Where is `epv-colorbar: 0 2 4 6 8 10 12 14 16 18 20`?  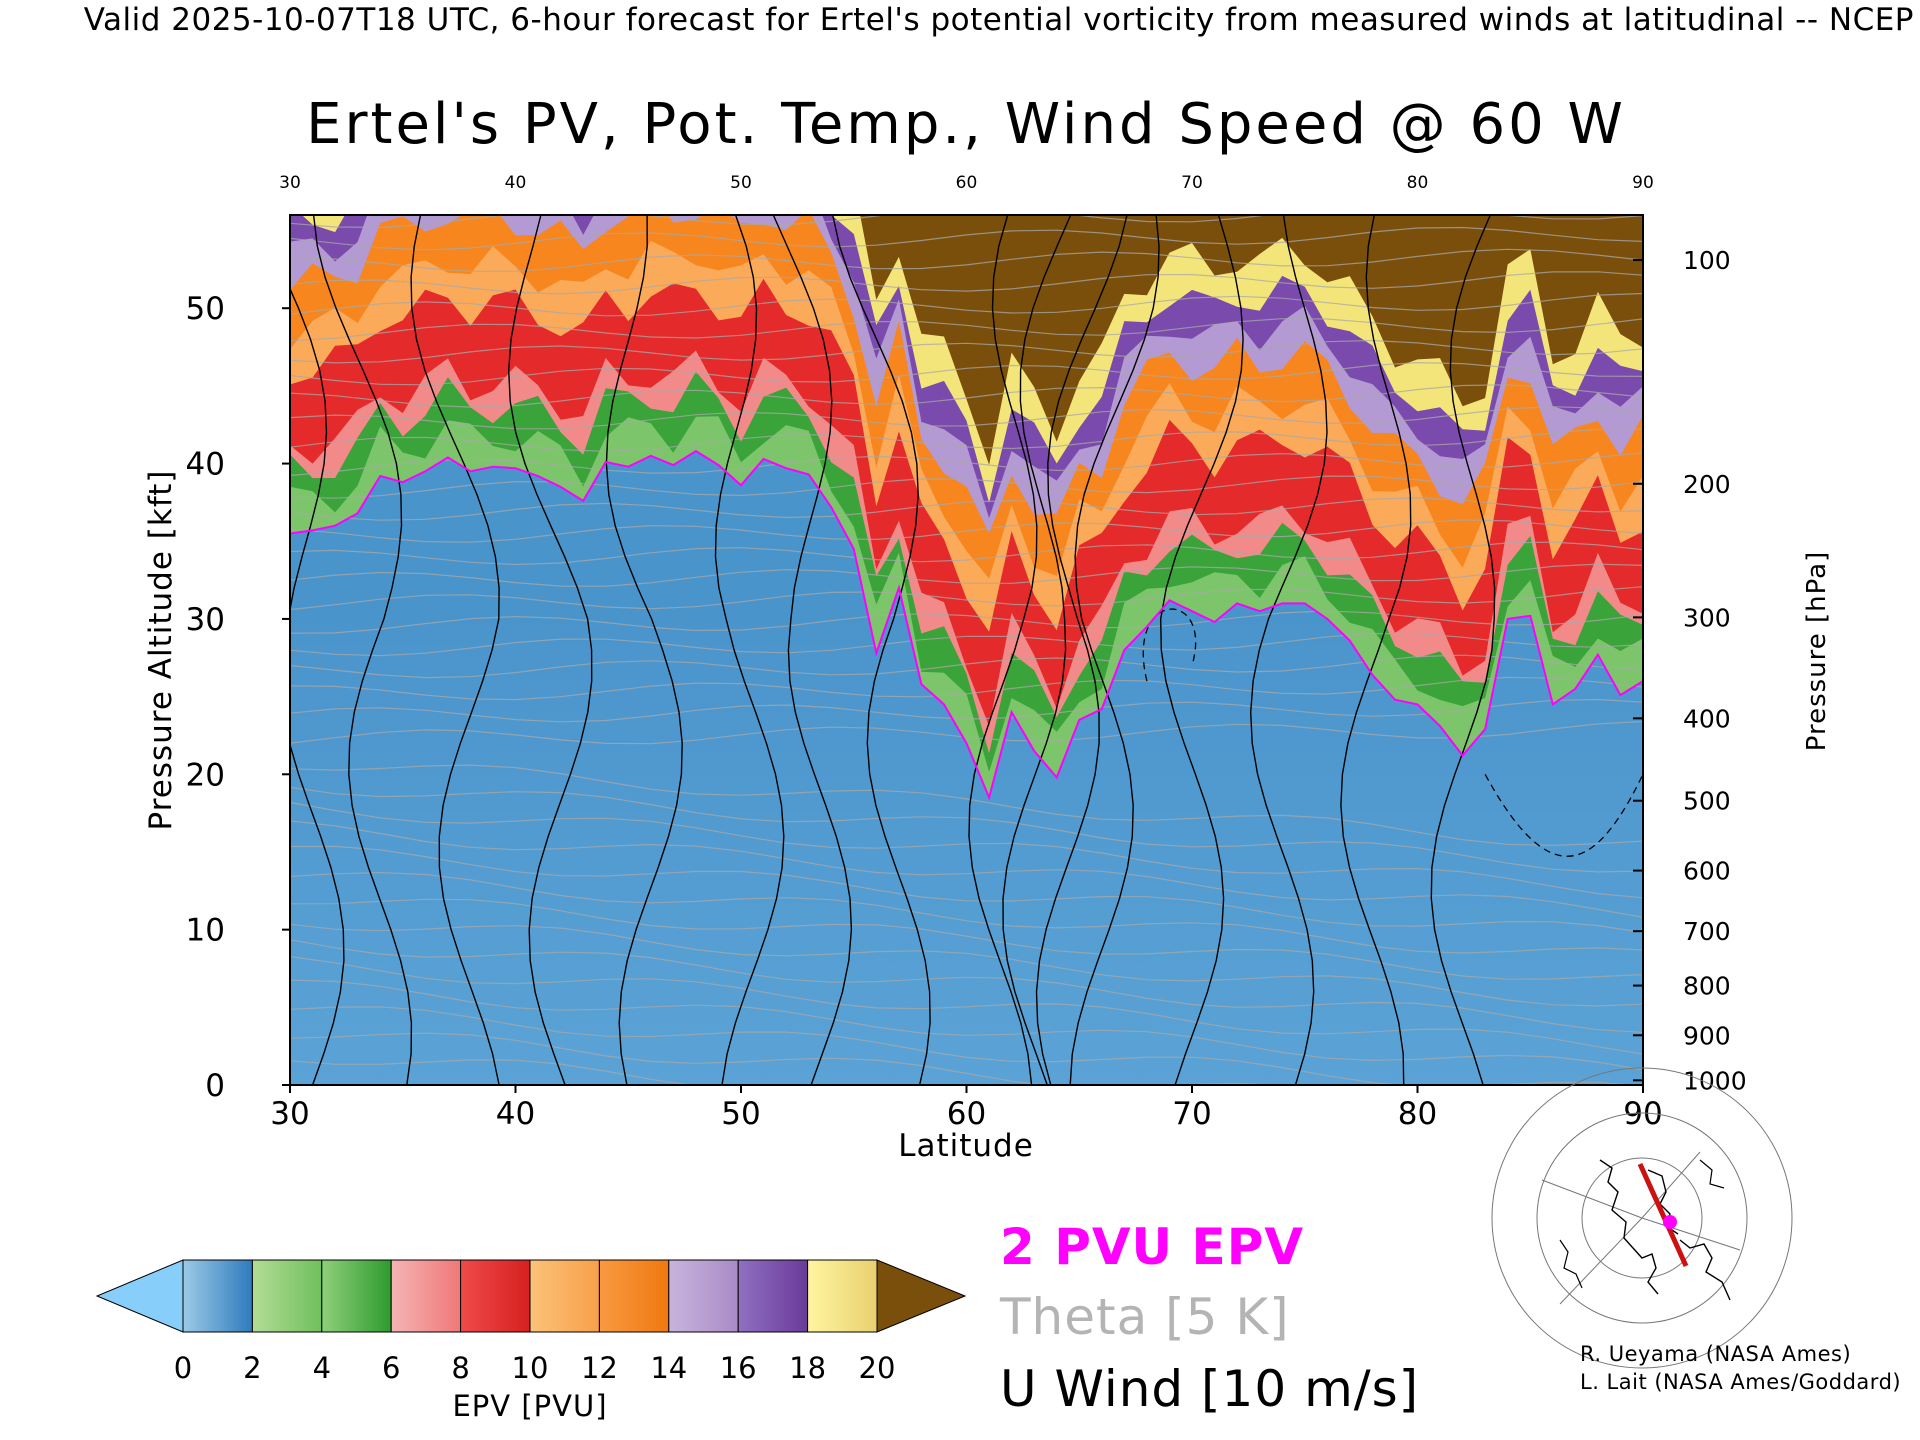 epv-colorbar: 0 2 4 6 8 10 12 14 16 18 20 is located at coordinates (531, 1322).